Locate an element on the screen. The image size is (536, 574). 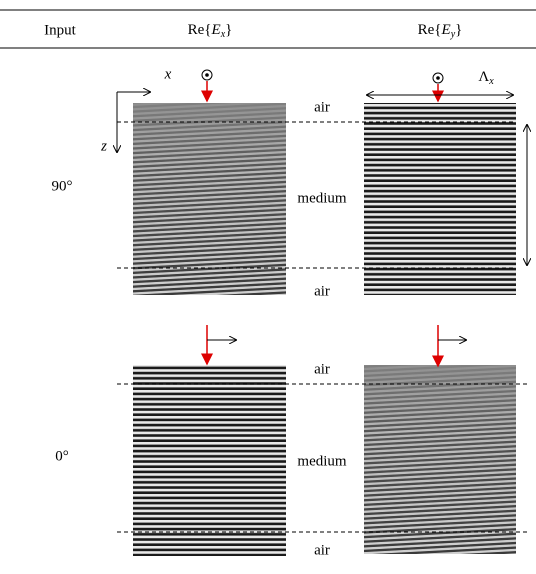
row-label: 0° is located at coordinates (62, 456).